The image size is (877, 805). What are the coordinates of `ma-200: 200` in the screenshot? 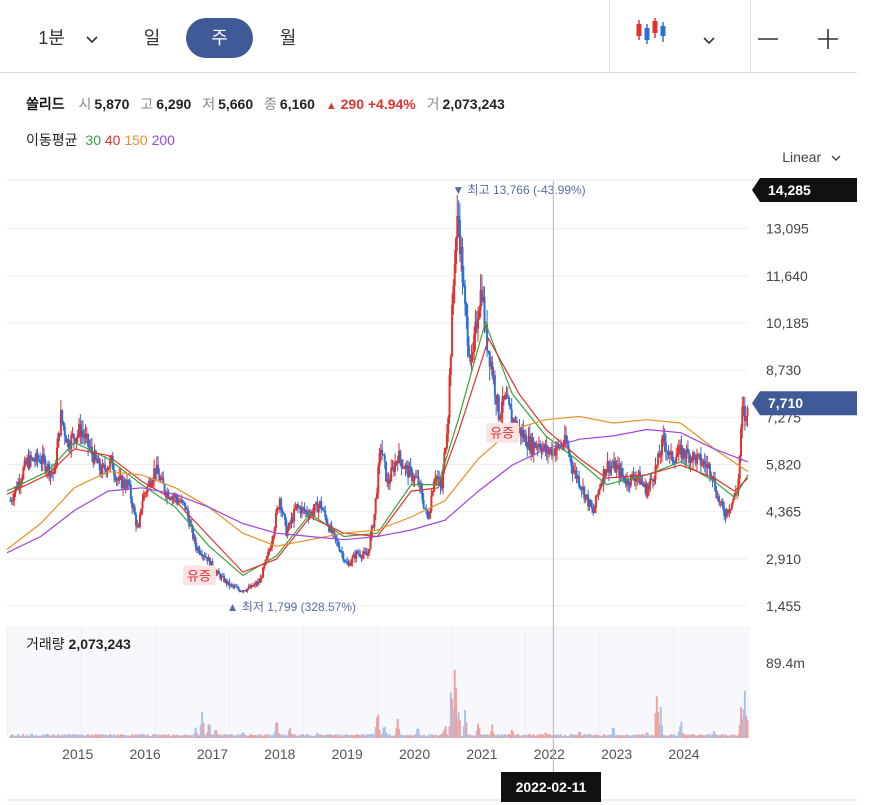 It's located at (163, 140).